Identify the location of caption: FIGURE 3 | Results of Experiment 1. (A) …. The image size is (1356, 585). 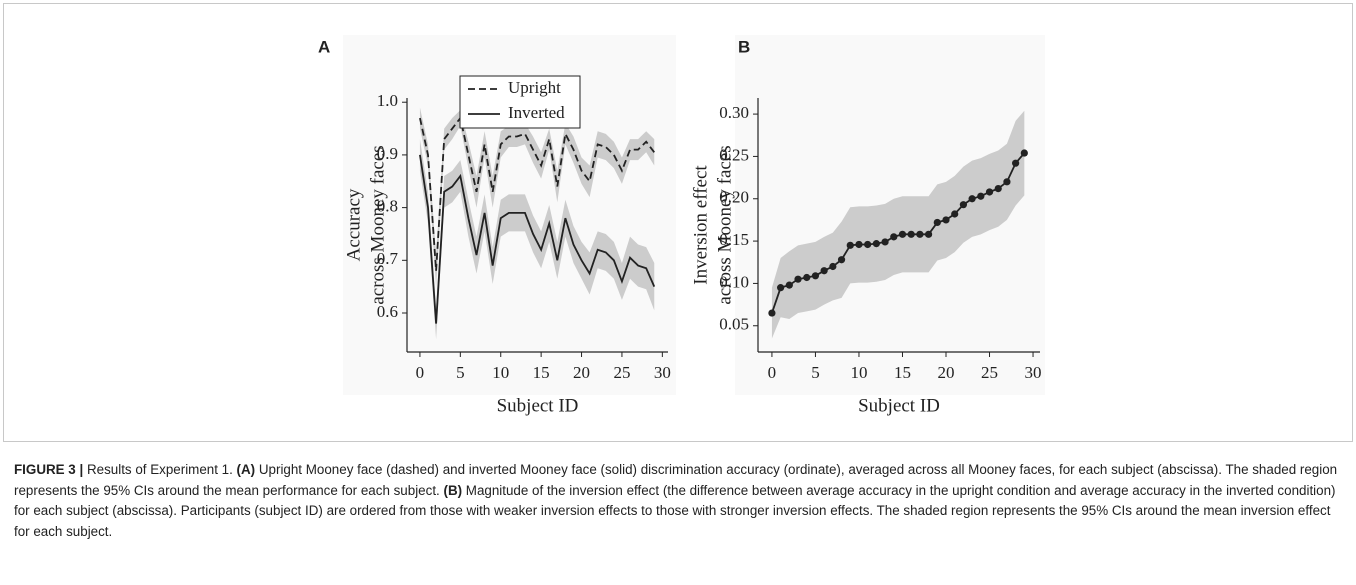
(679, 501).